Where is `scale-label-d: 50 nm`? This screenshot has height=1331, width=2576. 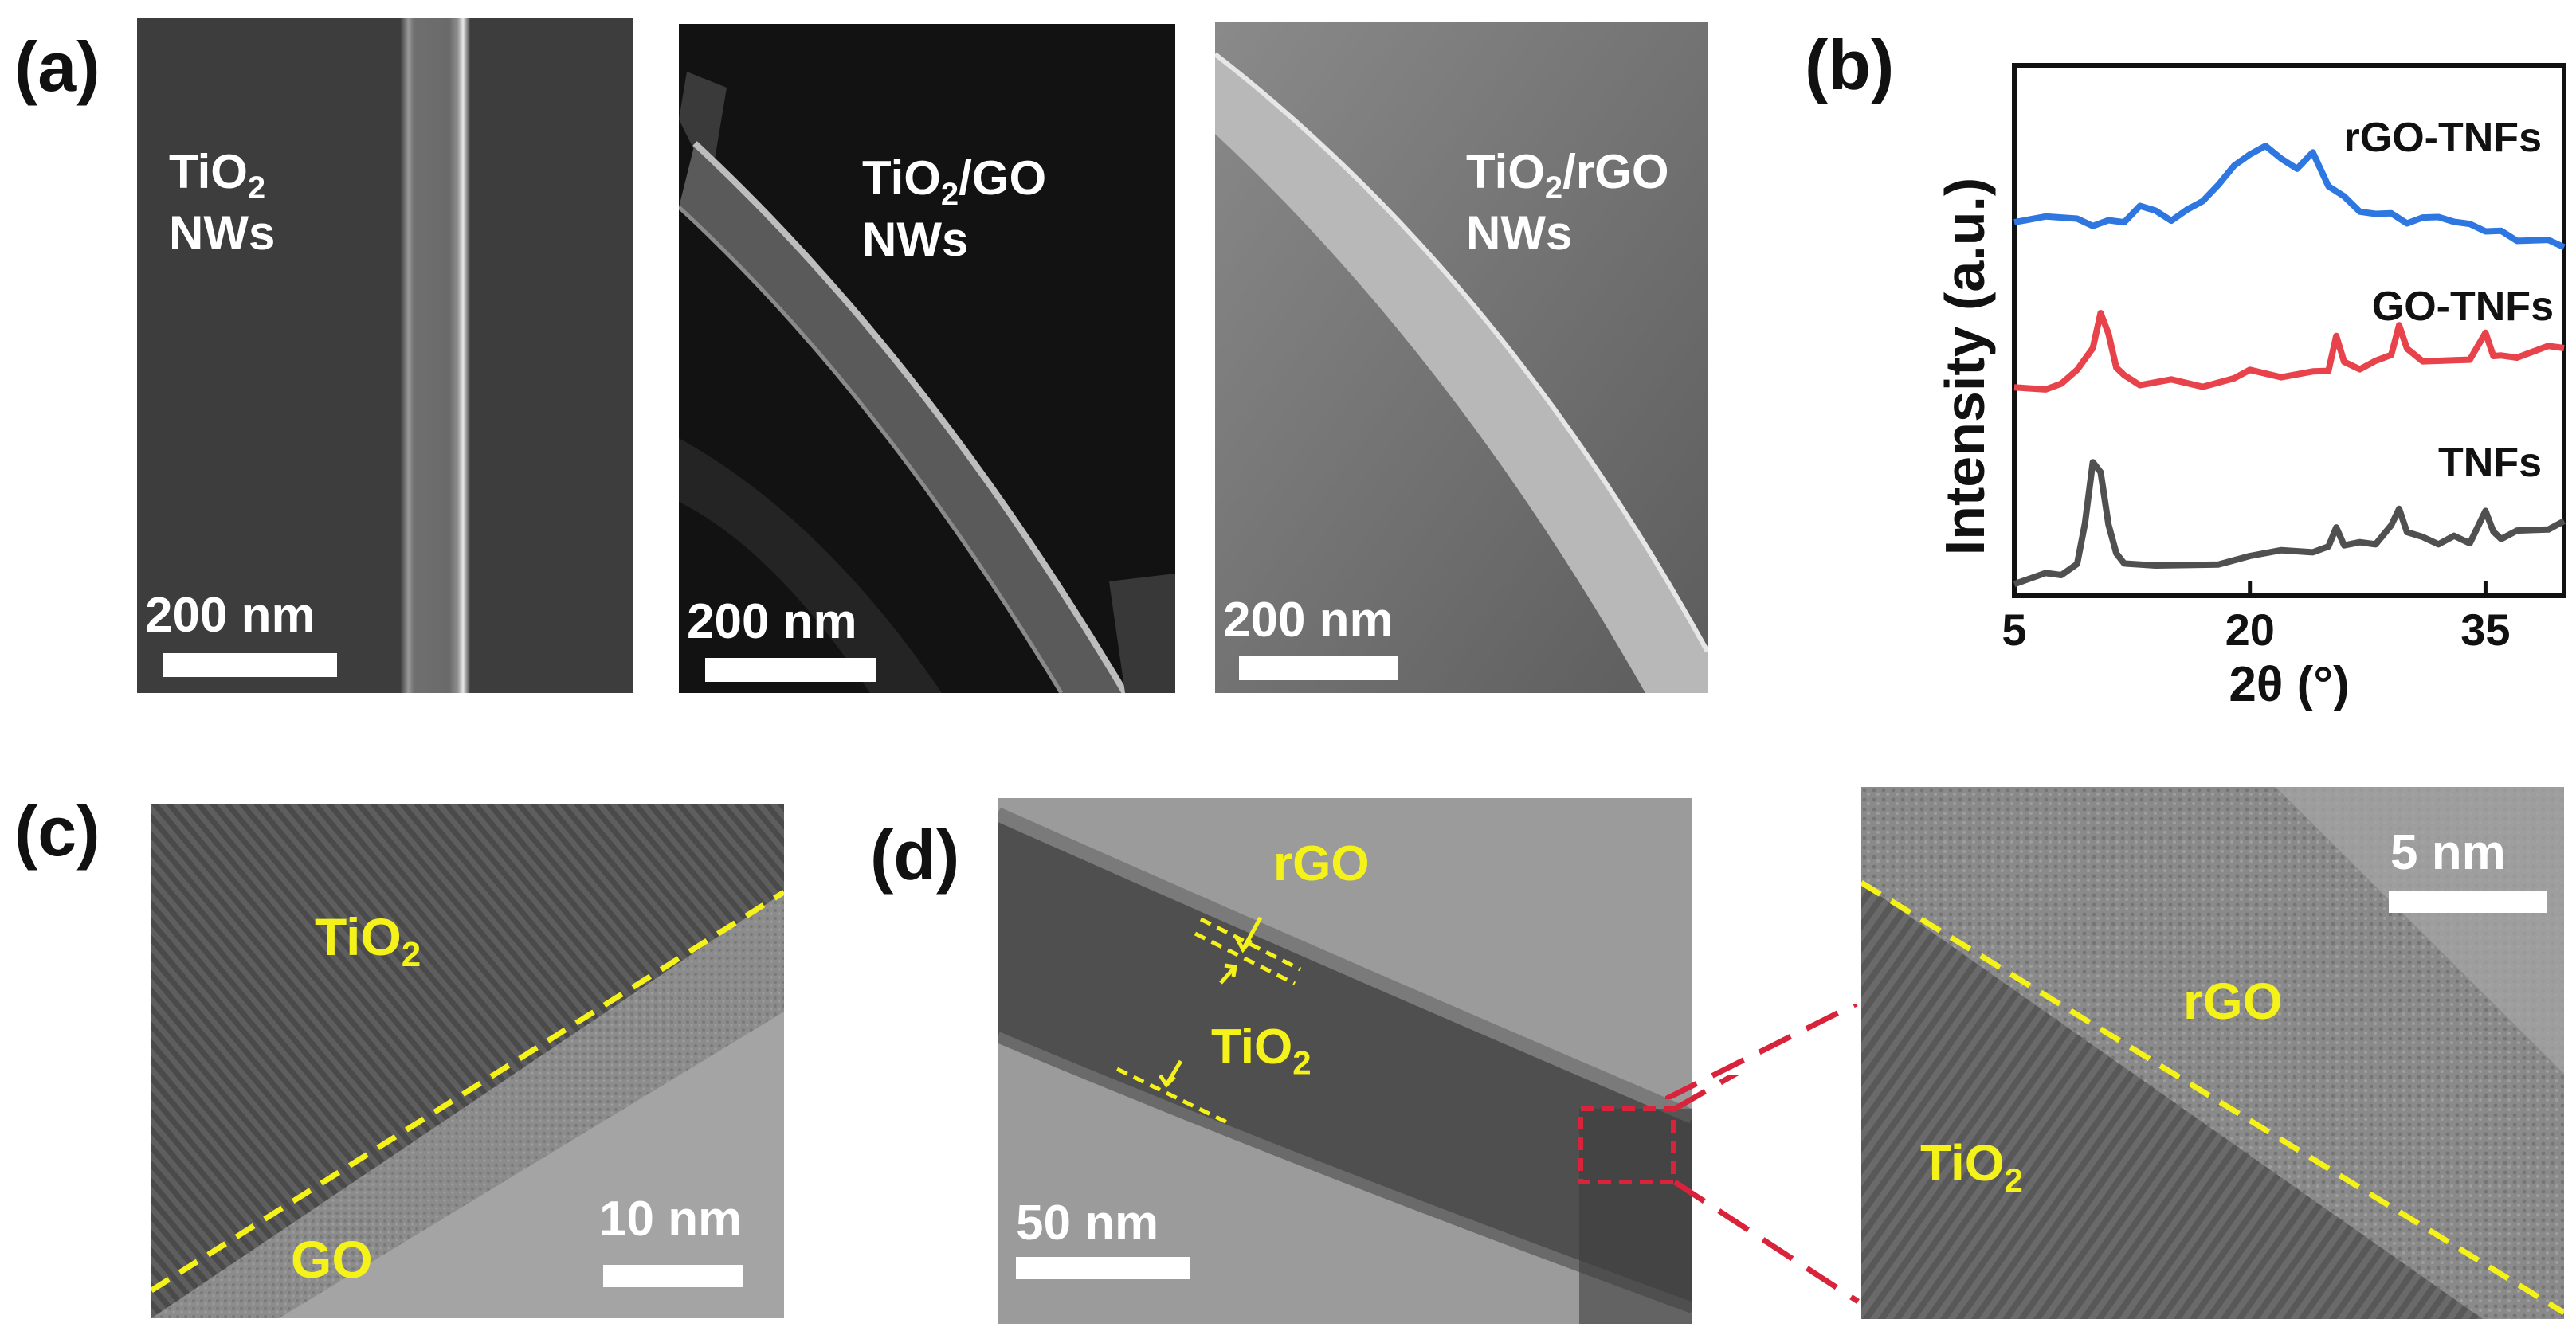 scale-label-d: 50 nm is located at coordinates (1087, 1224).